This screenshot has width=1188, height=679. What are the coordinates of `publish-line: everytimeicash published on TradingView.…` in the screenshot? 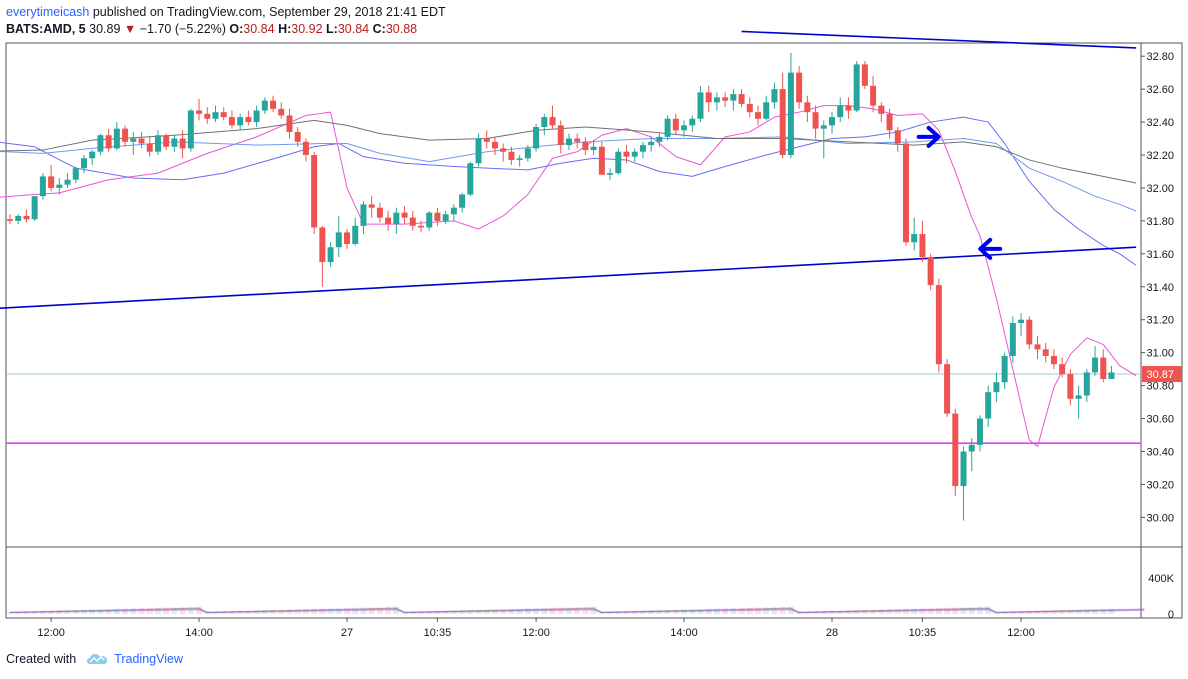 It's located at (594, 12).